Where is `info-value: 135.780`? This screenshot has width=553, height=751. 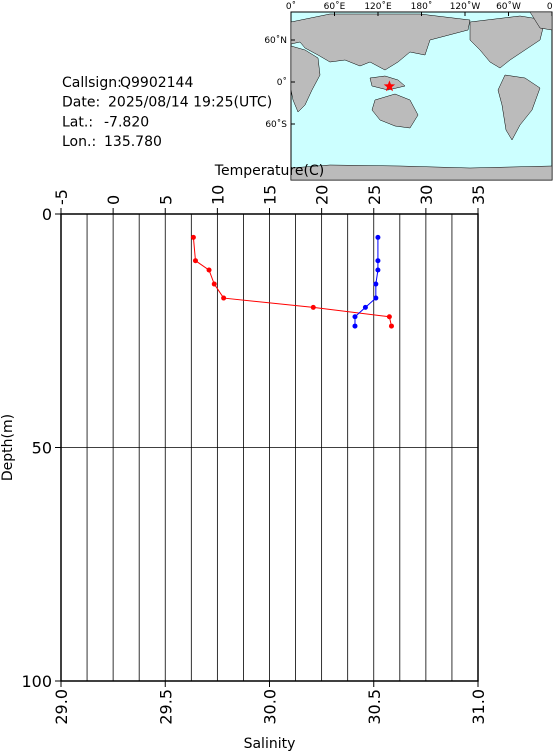
info-value: 135.780 is located at coordinates (133, 142).